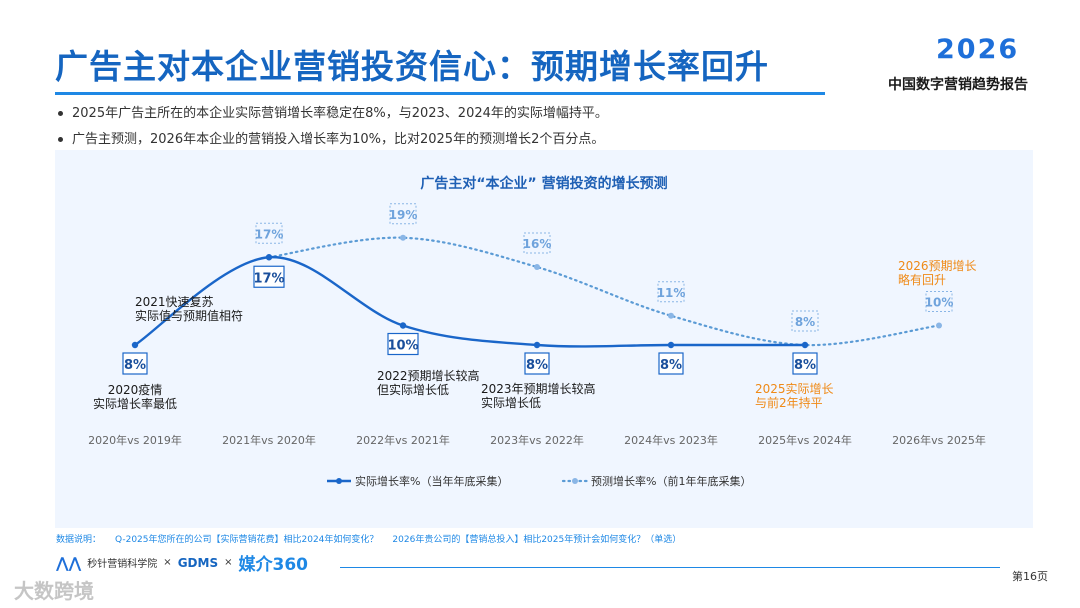  I want to click on x-tick-label: 2026年vs 2025年, so click(939, 440).